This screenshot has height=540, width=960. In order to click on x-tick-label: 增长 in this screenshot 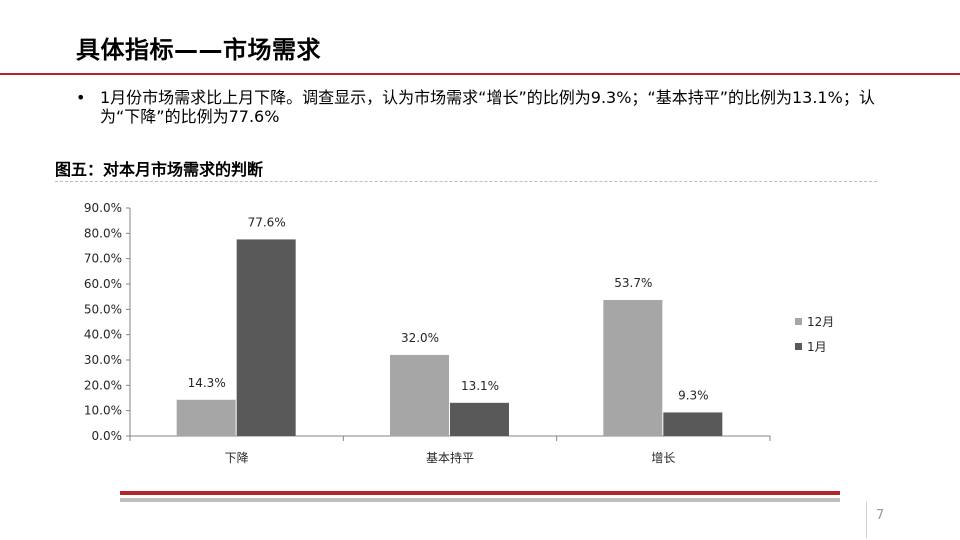, I will do `click(663, 458)`.